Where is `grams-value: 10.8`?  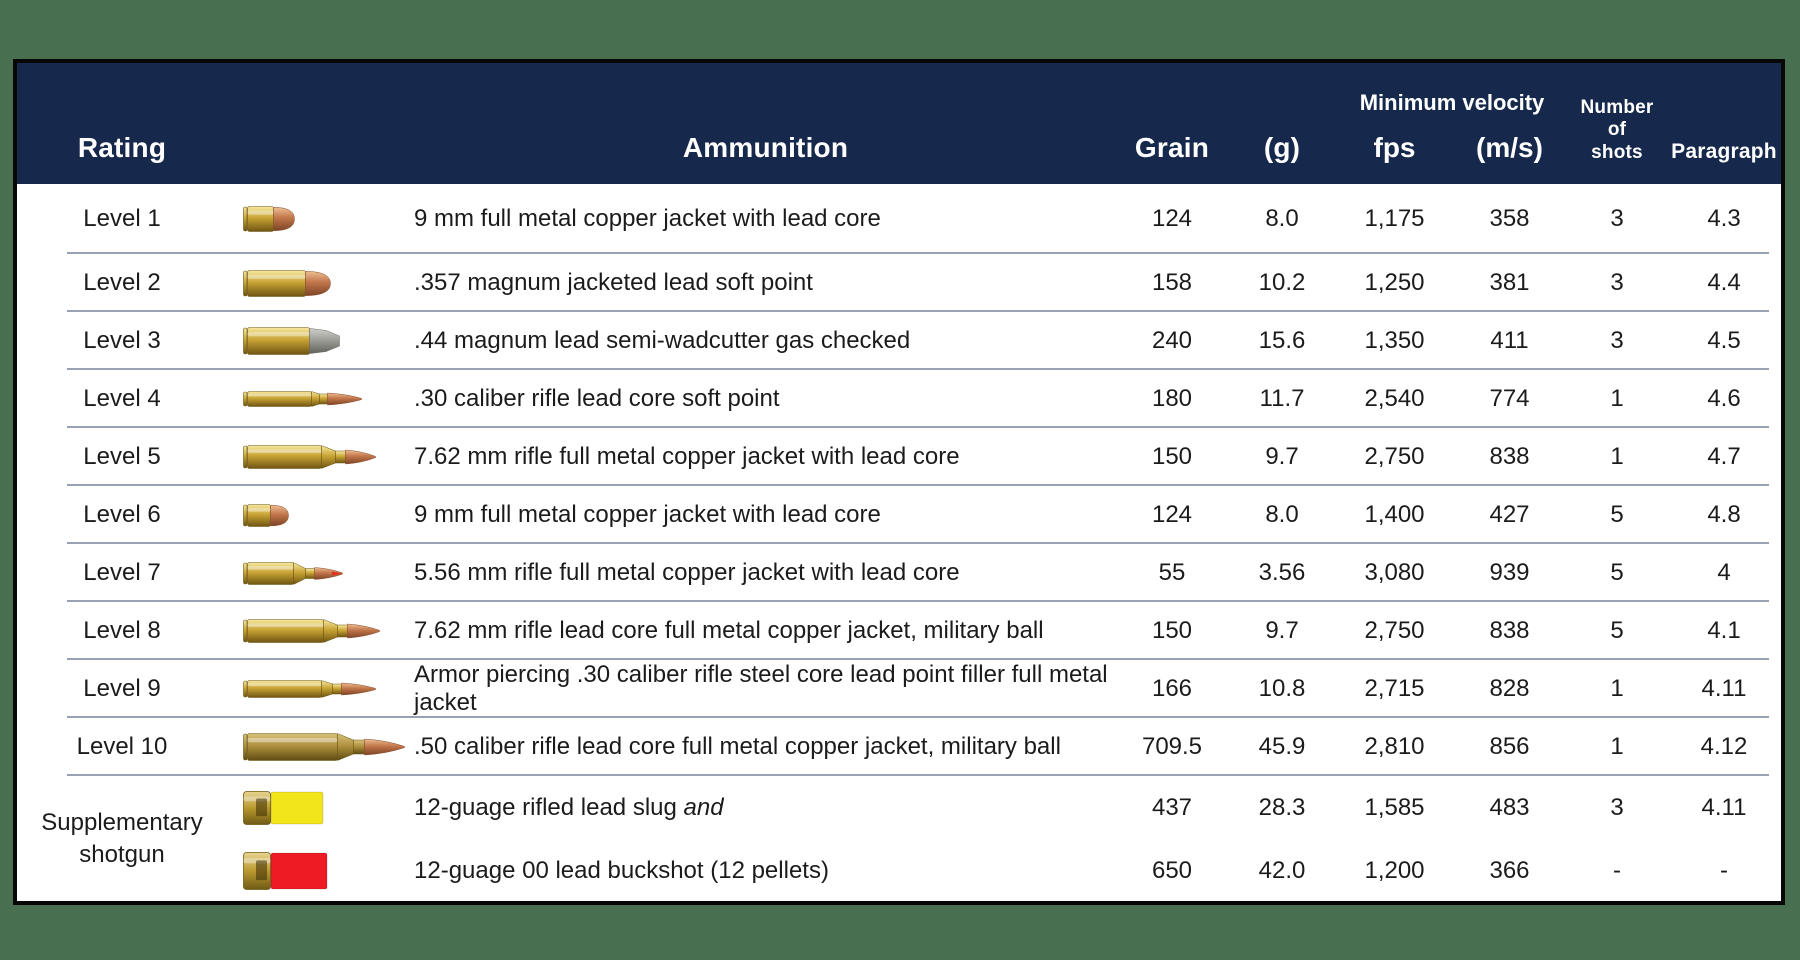
grams-value: 10.8 is located at coordinates (1282, 688).